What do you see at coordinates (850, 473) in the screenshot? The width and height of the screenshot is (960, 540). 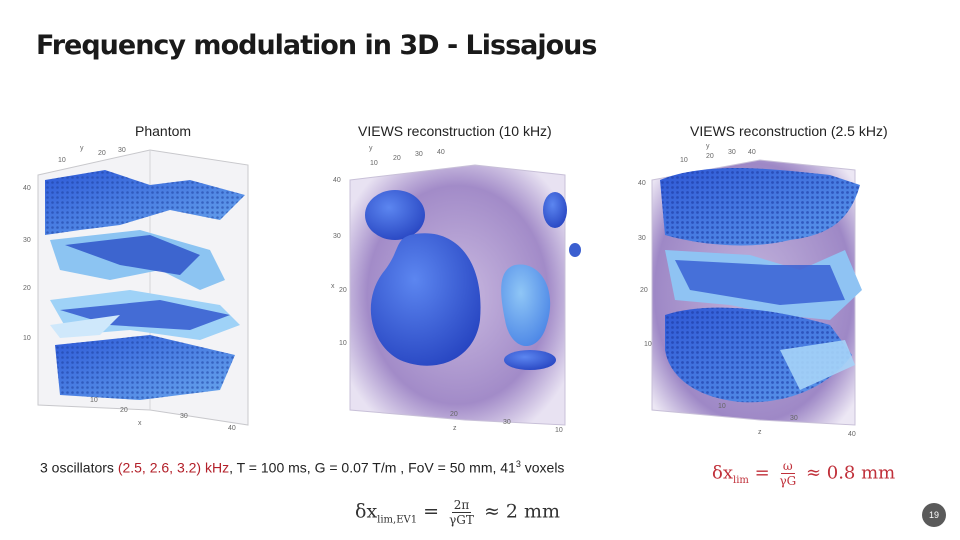 I see `formula-rhs: ≈ 0.8 mm` at bounding box center [850, 473].